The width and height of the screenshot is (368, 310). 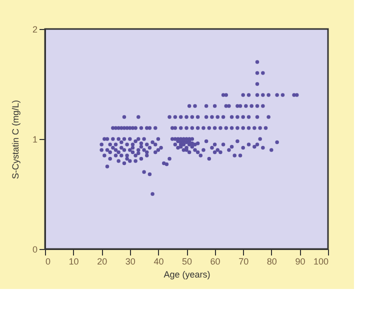 What do you see at coordinates (271, 261) in the screenshot?
I see `x-tick-label: 80` at bounding box center [271, 261].